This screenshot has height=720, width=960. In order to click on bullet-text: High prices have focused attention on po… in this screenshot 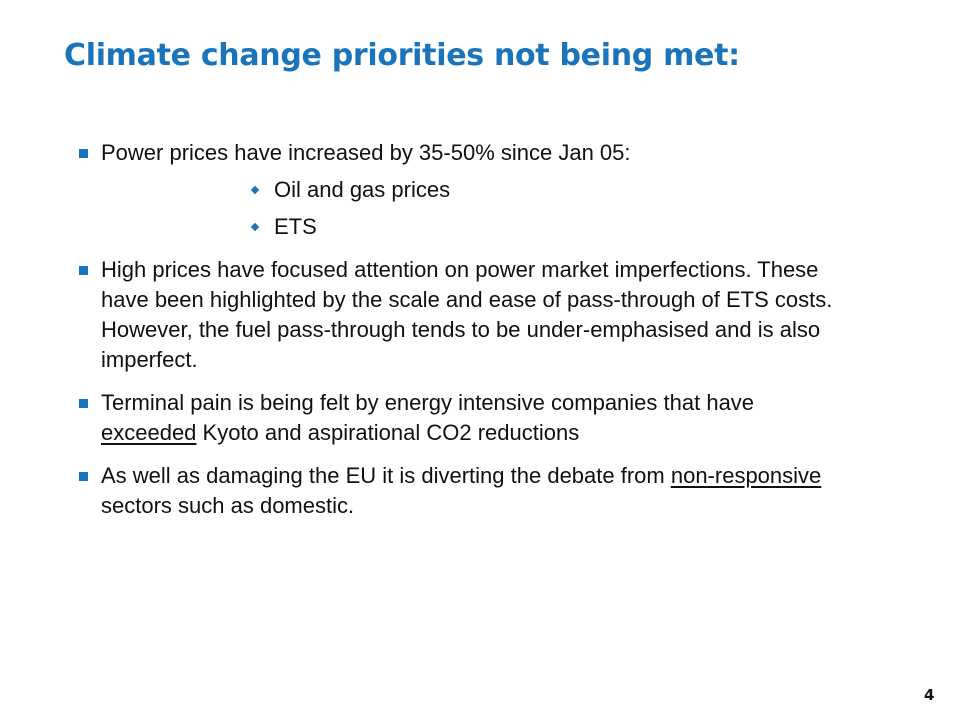, I will do `click(467, 314)`.